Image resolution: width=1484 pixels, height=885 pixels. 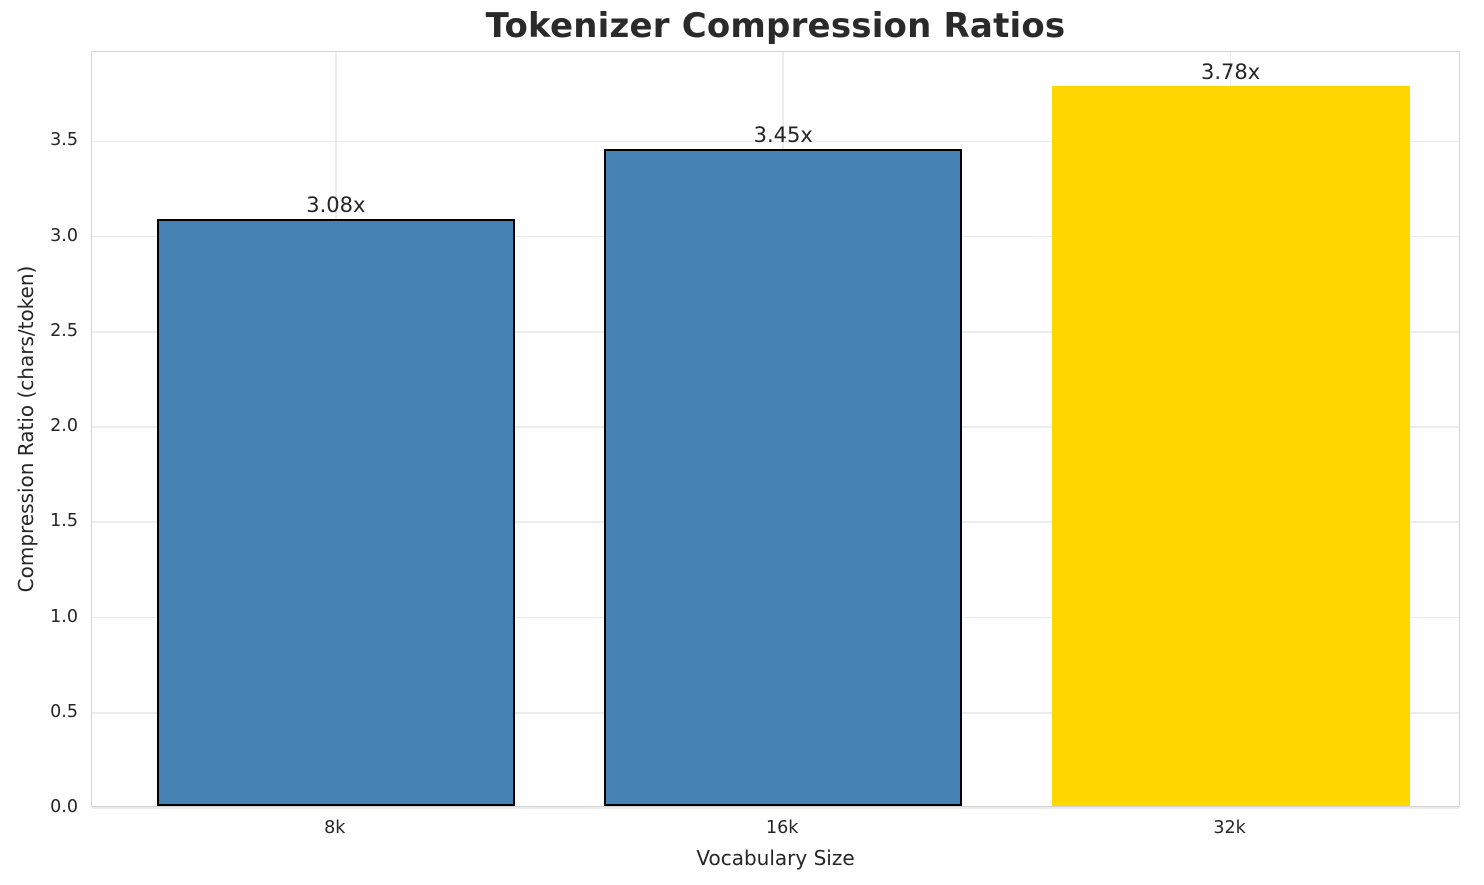 What do you see at coordinates (1229, 828) in the screenshot?
I see `x-tick-label: 32k` at bounding box center [1229, 828].